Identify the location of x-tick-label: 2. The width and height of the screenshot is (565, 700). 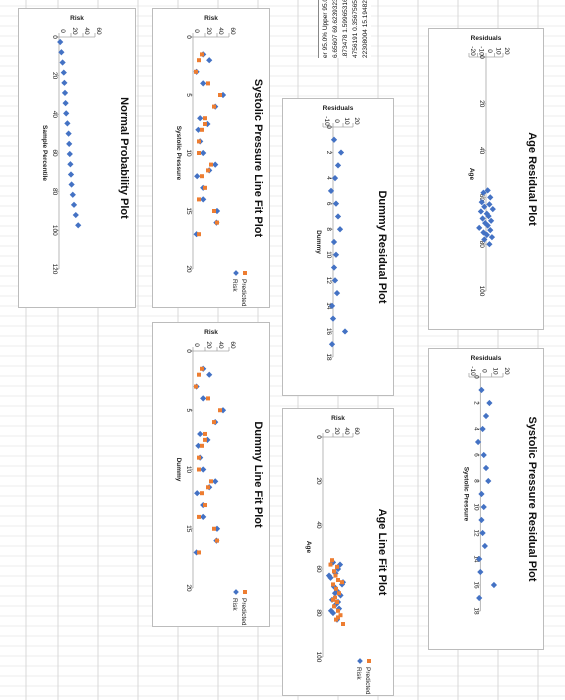
(328, 153).